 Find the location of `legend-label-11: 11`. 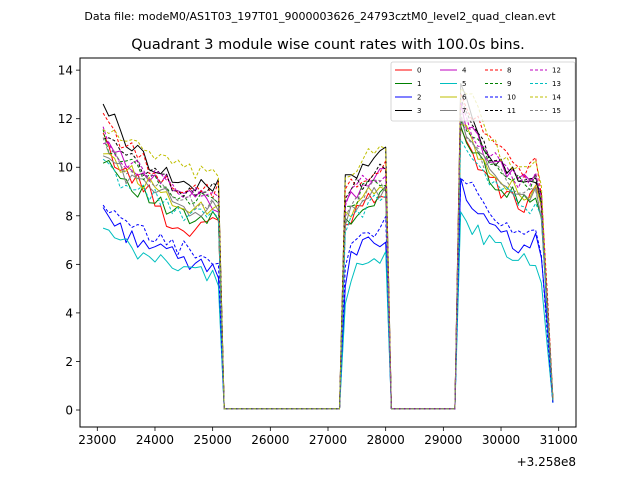

legend-label-11: 11 is located at coordinates (511, 111).